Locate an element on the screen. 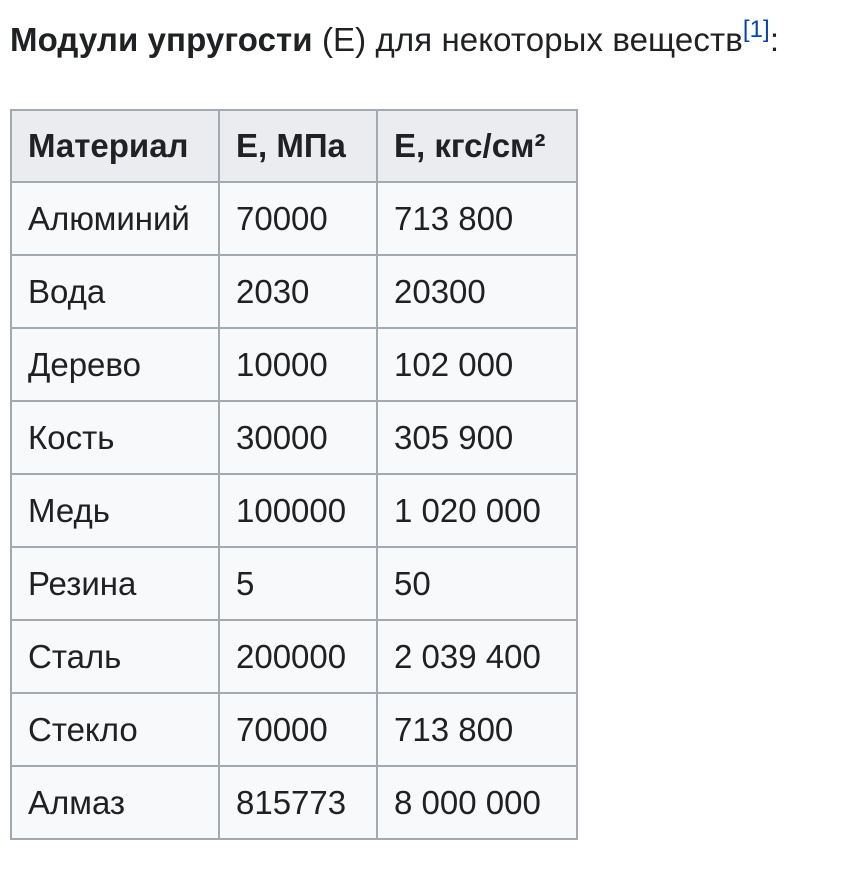 The image size is (868, 869). column-header-material: Материал is located at coordinates (115, 146).